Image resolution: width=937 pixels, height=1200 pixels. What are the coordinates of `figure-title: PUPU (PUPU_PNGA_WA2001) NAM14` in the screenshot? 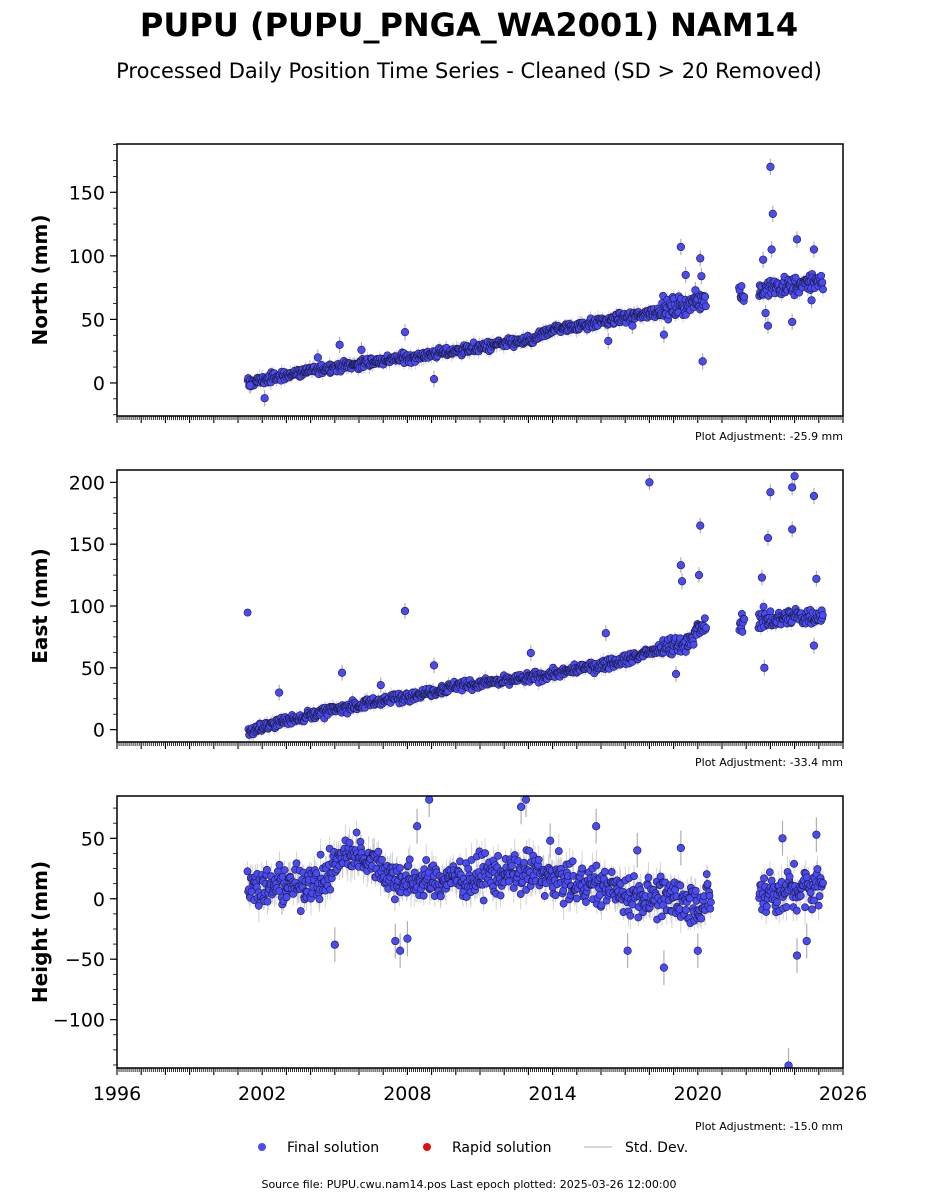 It's located at (469, 25).